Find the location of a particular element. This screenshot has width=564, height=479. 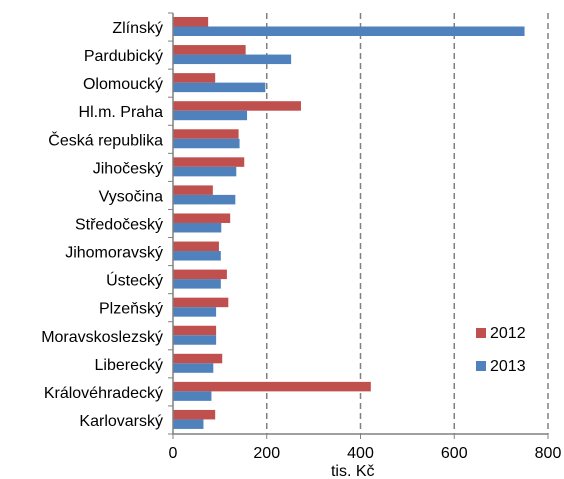

category-label: Pardubický is located at coordinates (123, 56).